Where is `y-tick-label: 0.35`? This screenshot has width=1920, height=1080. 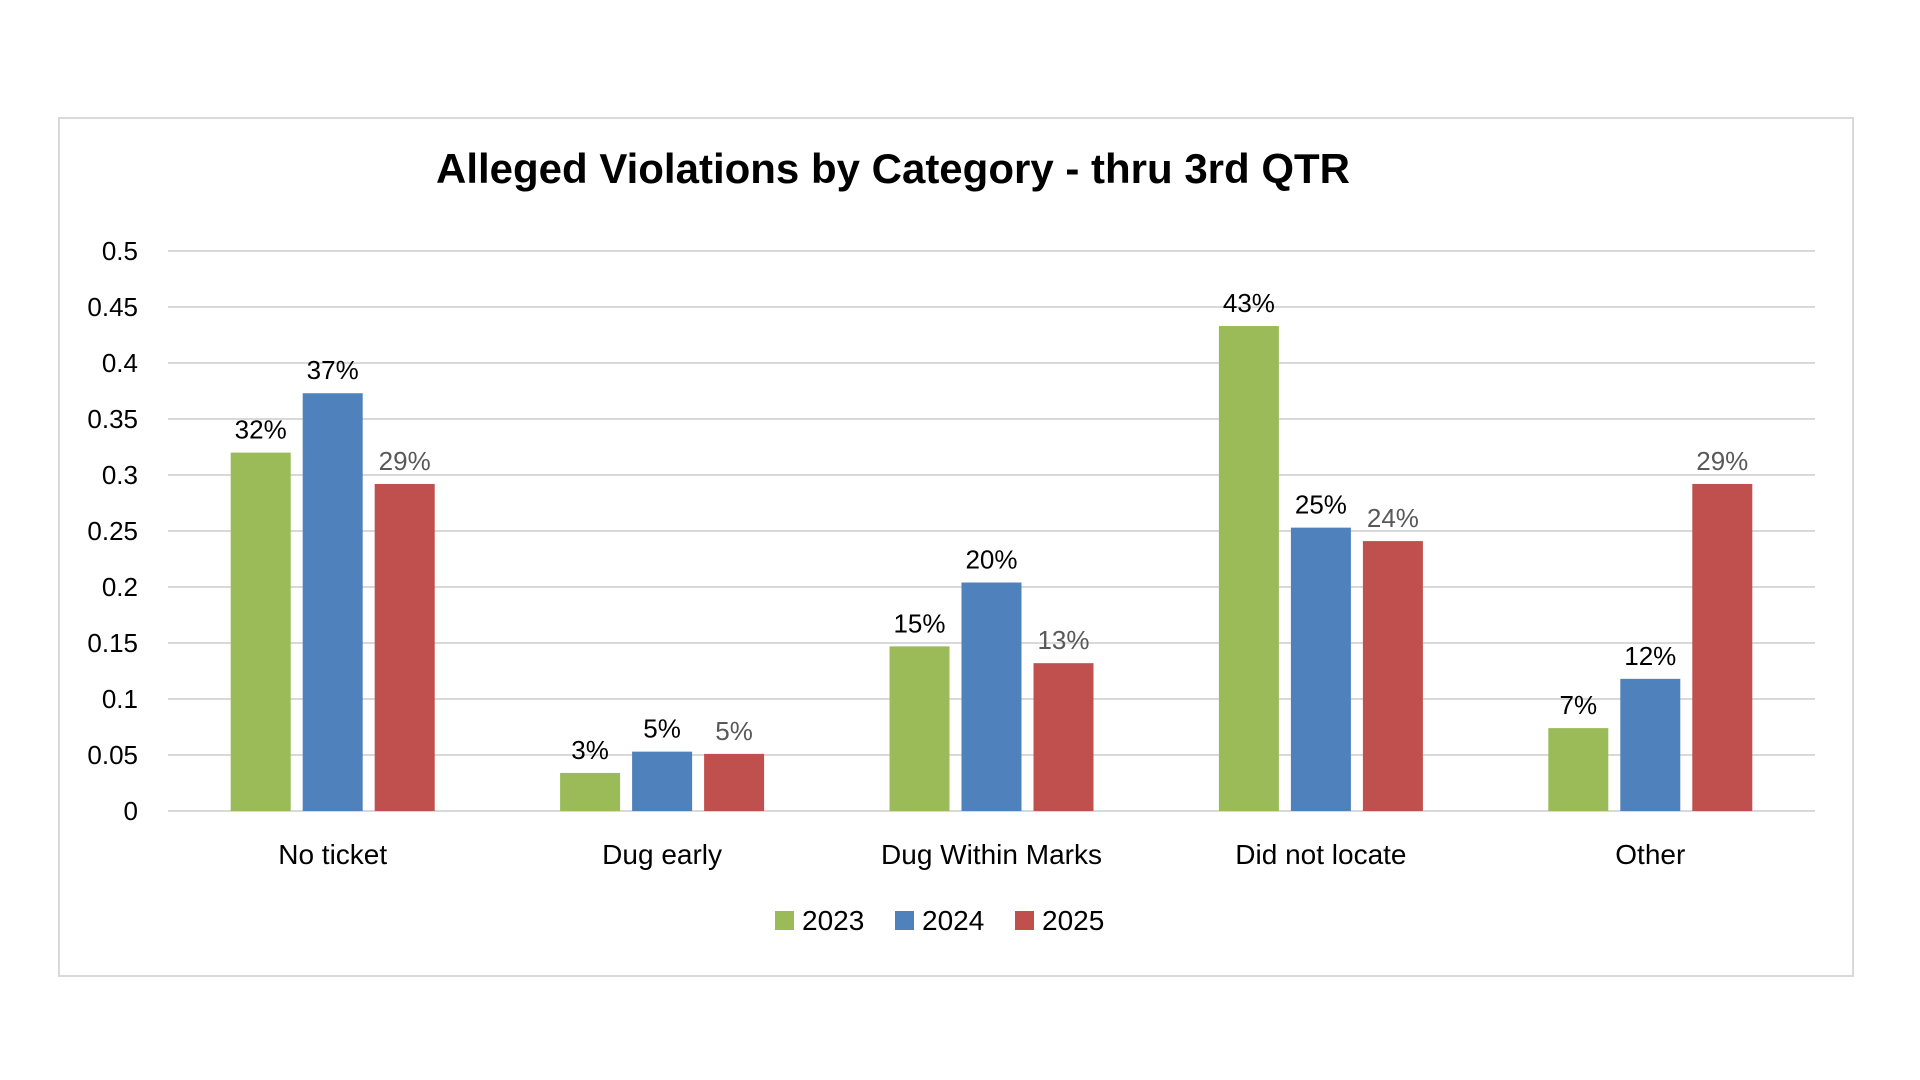 y-tick-label: 0.35 is located at coordinates (112, 419).